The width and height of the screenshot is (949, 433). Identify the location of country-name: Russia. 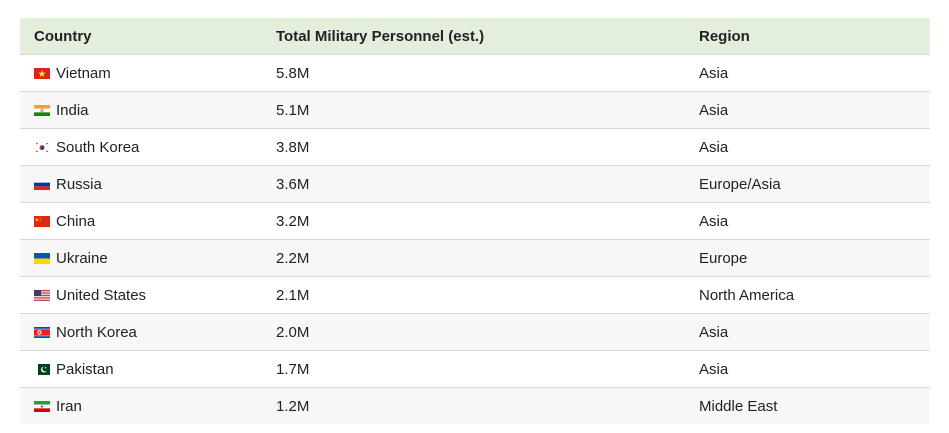
(79, 184).